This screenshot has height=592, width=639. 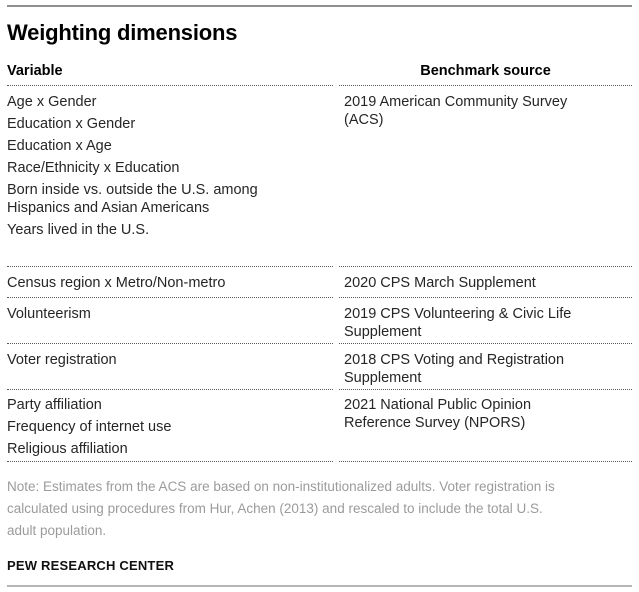 What do you see at coordinates (71, 124) in the screenshot?
I see `variable-item: Education x Gender` at bounding box center [71, 124].